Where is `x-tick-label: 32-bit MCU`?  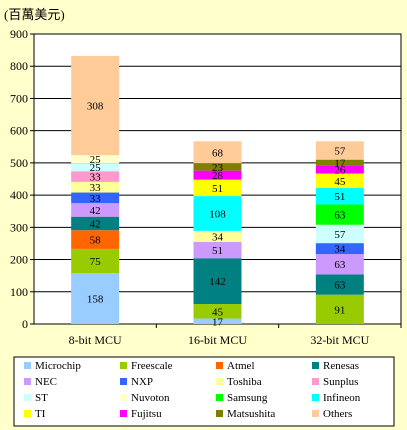 x-tick-label: 32-bit MCU is located at coordinates (339, 340).